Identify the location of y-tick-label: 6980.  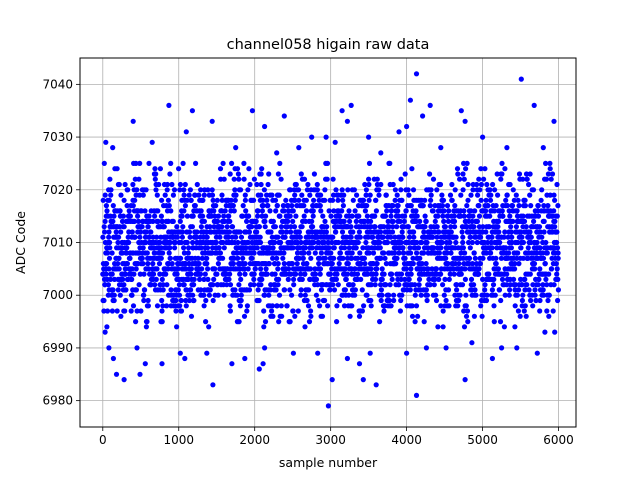
(57, 401).